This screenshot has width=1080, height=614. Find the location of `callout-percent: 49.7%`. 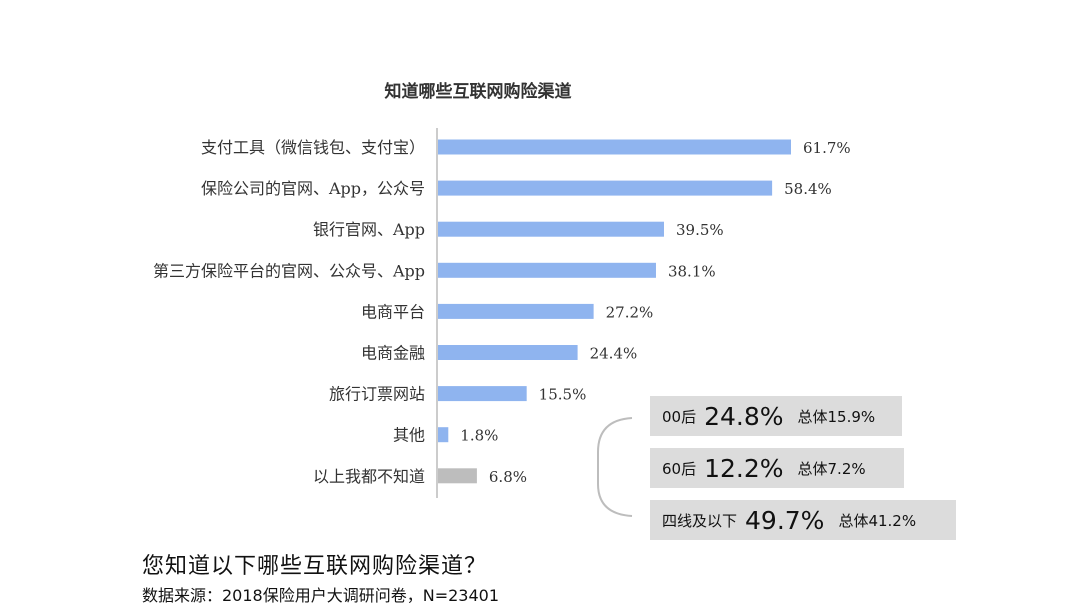

callout-percent: 49.7% is located at coordinates (785, 520).